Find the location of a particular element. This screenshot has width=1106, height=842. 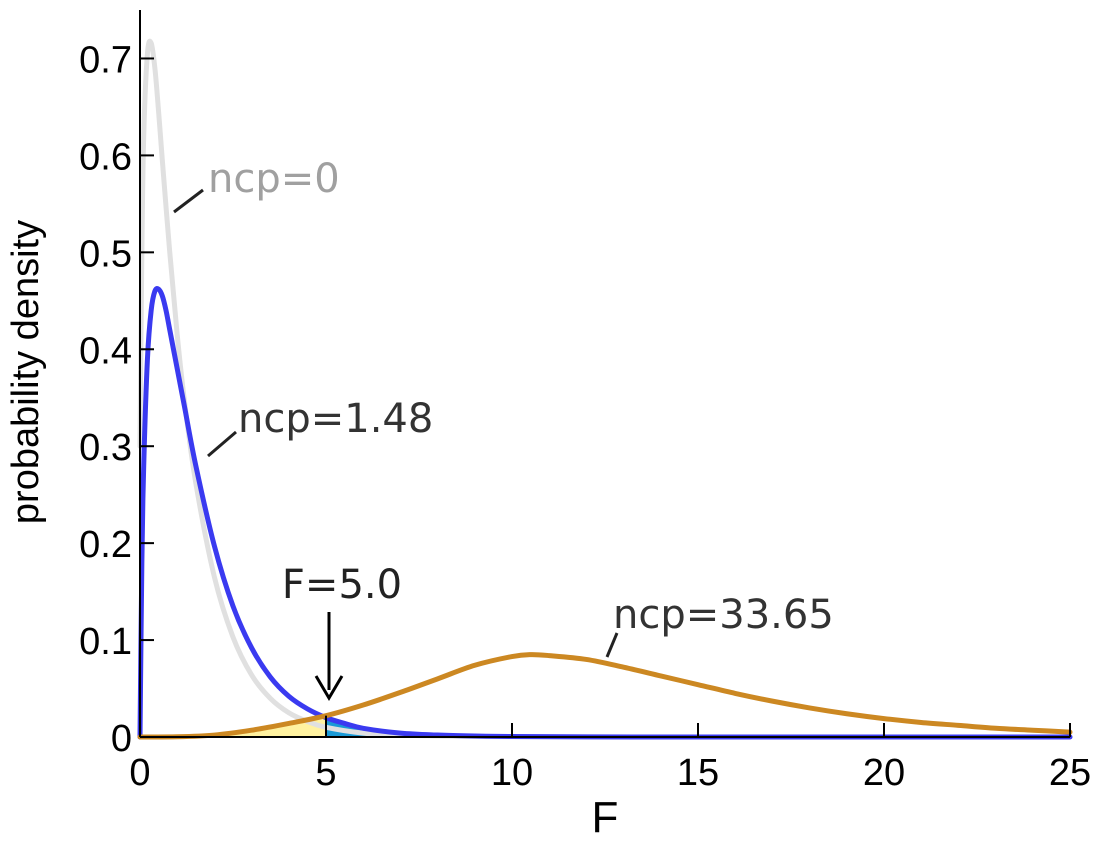

x-tick-label: 15 is located at coordinates (698, 773).